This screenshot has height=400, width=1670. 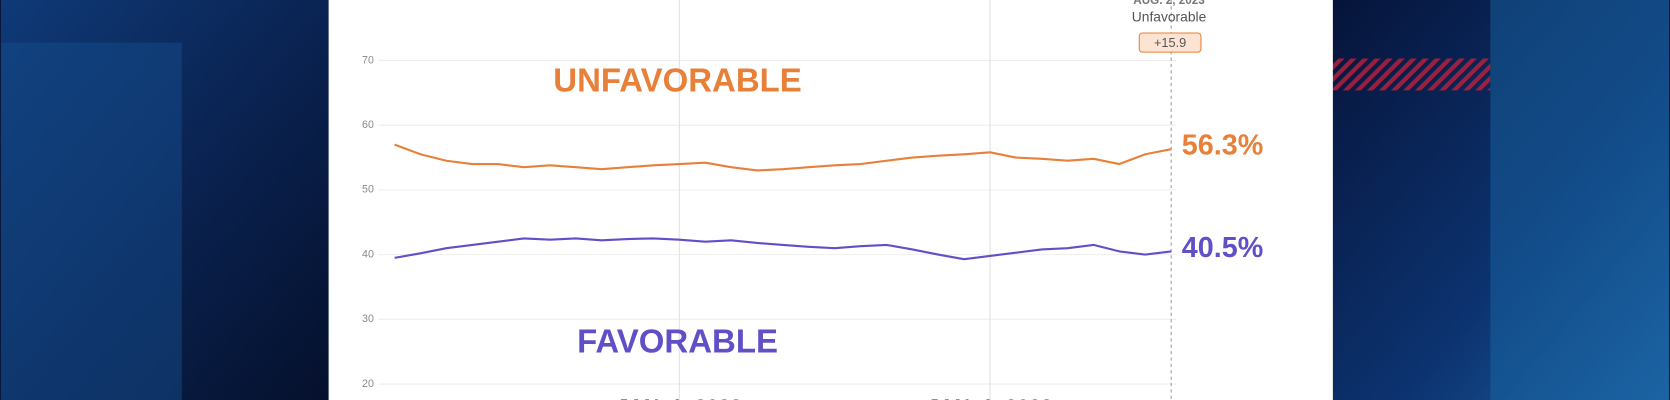 What do you see at coordinates (91, 221) in the screenshot?
I see `background-panel` at bounding box center [91, 221].